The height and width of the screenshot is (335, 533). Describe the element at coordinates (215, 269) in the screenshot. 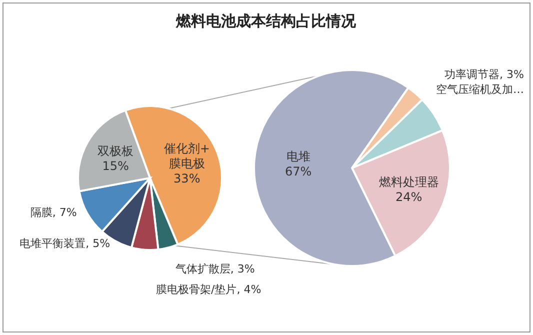

I see `slice-label: 气体扩散层, 3%` at that location.